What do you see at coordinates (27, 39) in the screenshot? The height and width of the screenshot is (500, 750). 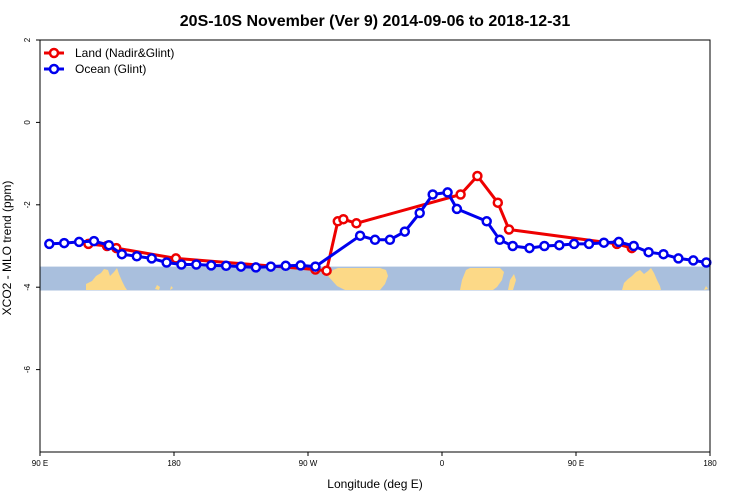 I see `y-tick-label: 2` at bounding box center [27, 39].